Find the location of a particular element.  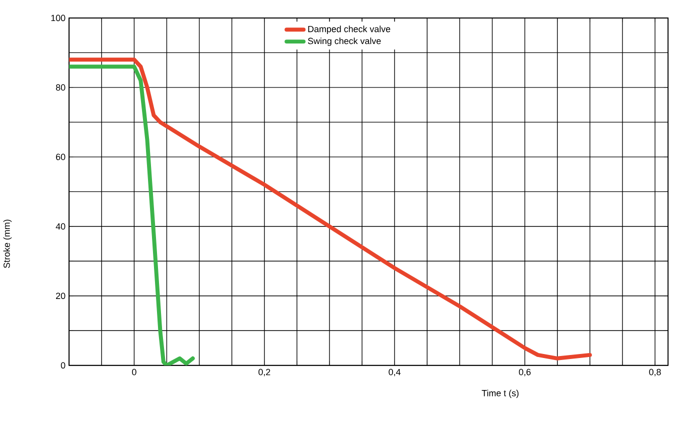

y-tick-label: 60 is located at coordinates (61, 157).